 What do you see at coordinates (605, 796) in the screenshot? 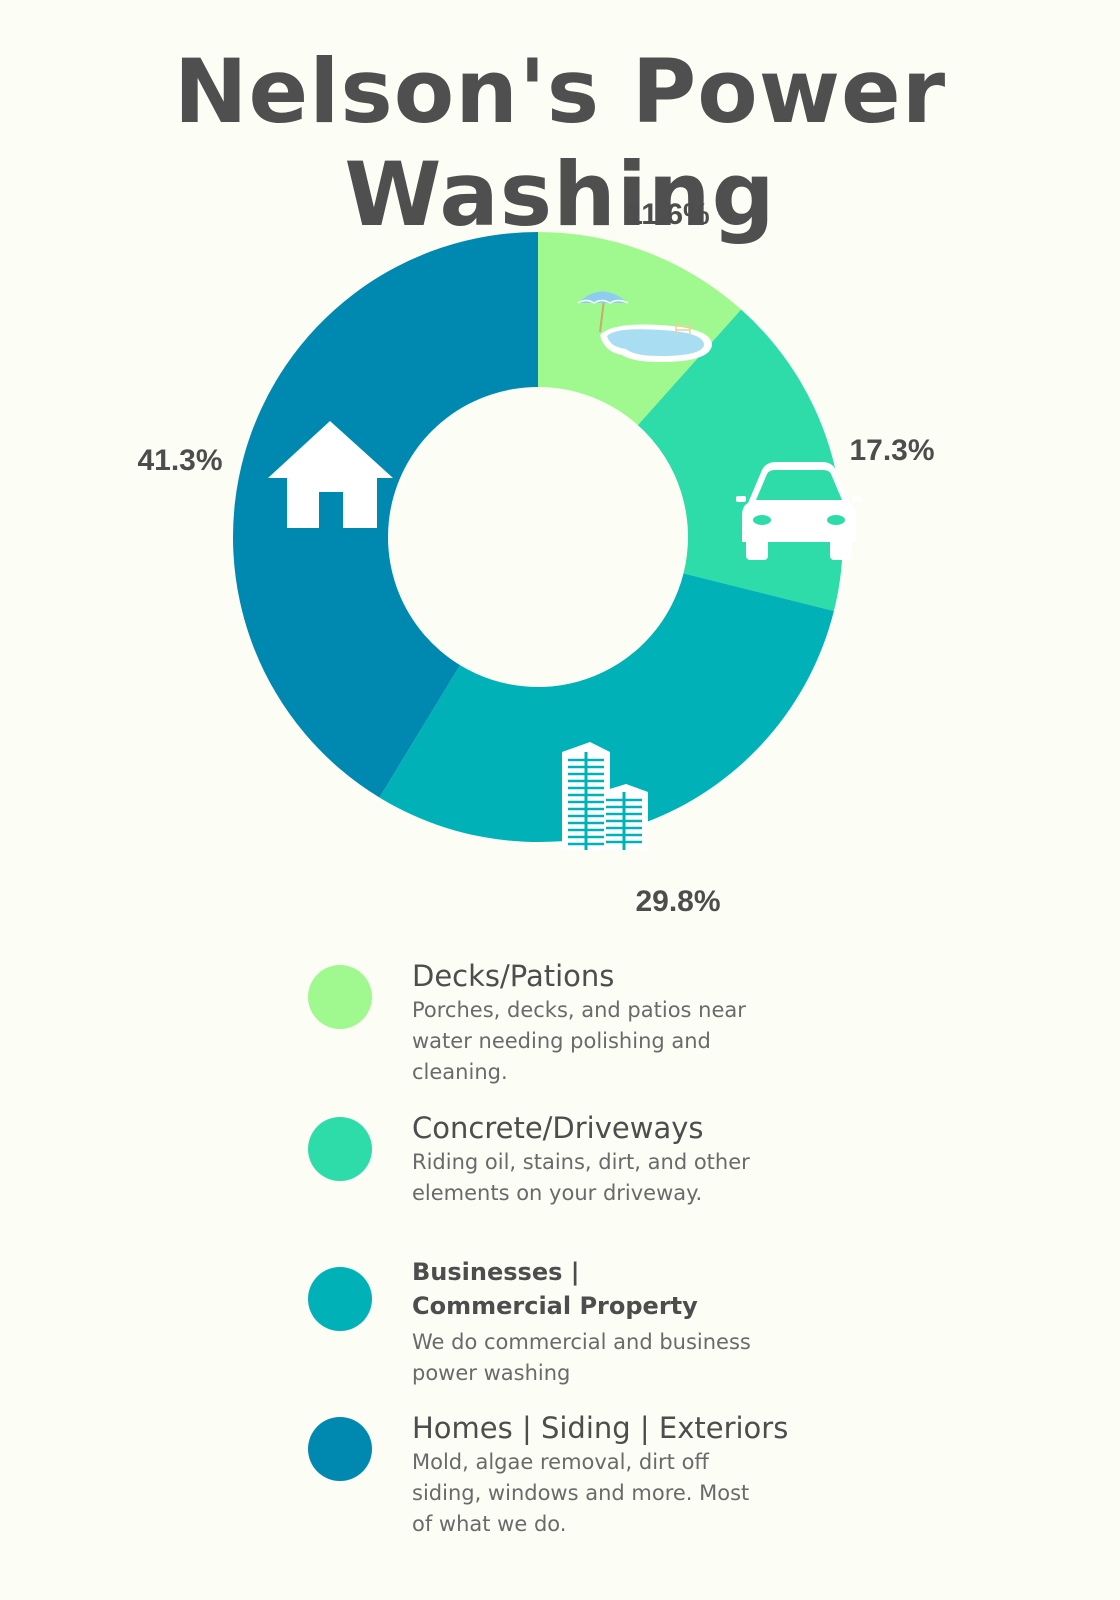
I see `office-buildings-icon` at bounding box center [605, 796].